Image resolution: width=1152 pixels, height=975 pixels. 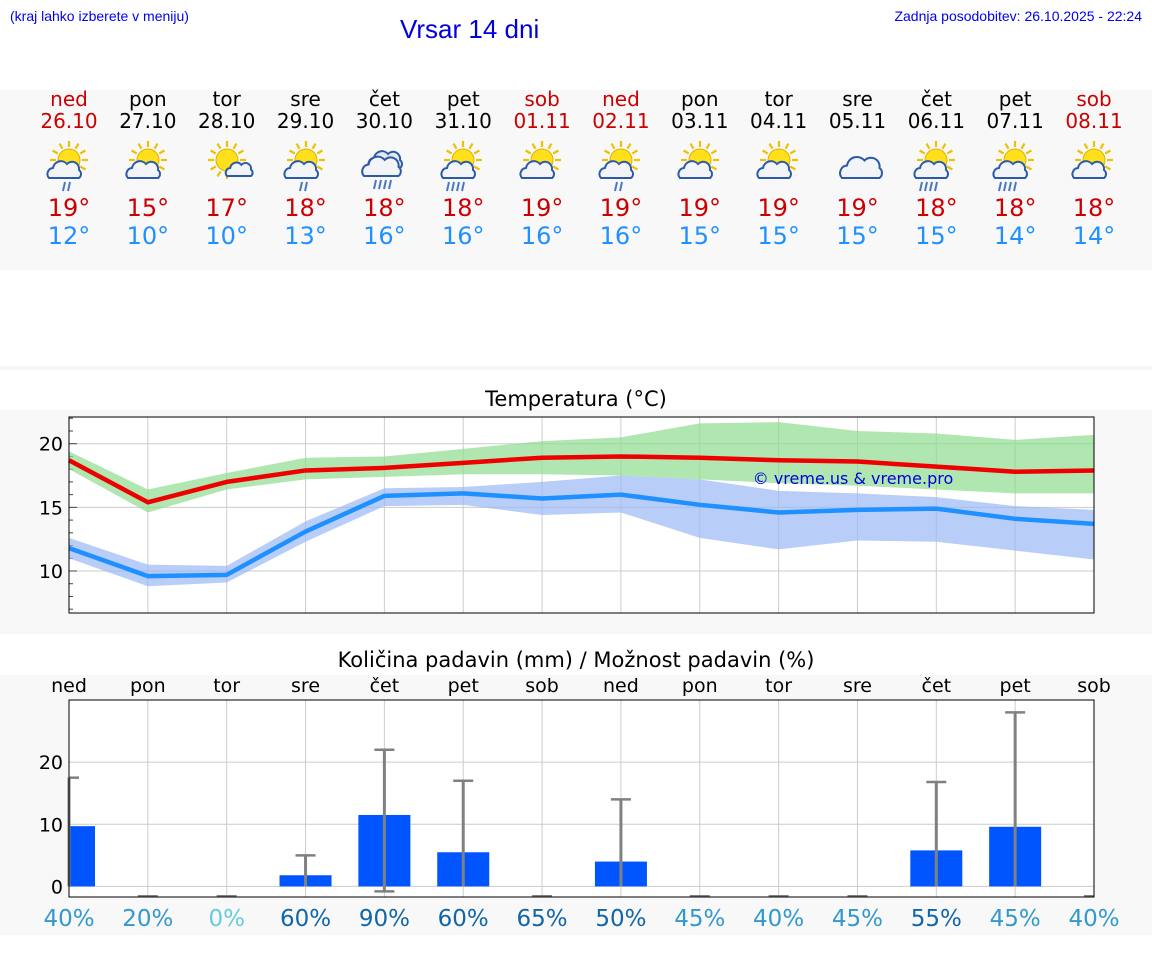 What do you see at coordinates (384, 121) in the screenshot?
I see `day-date: 30.10` at bounding box center [384, 121].